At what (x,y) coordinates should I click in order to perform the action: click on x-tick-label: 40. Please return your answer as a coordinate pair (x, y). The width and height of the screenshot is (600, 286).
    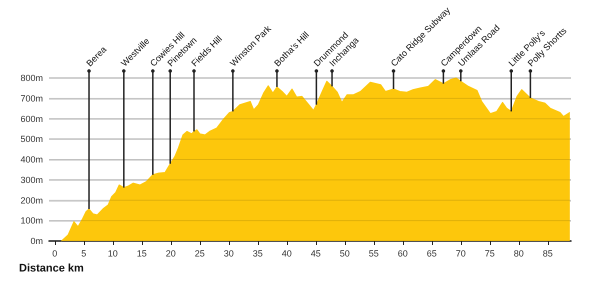
    Looking at the image, I should click on (287, 253).